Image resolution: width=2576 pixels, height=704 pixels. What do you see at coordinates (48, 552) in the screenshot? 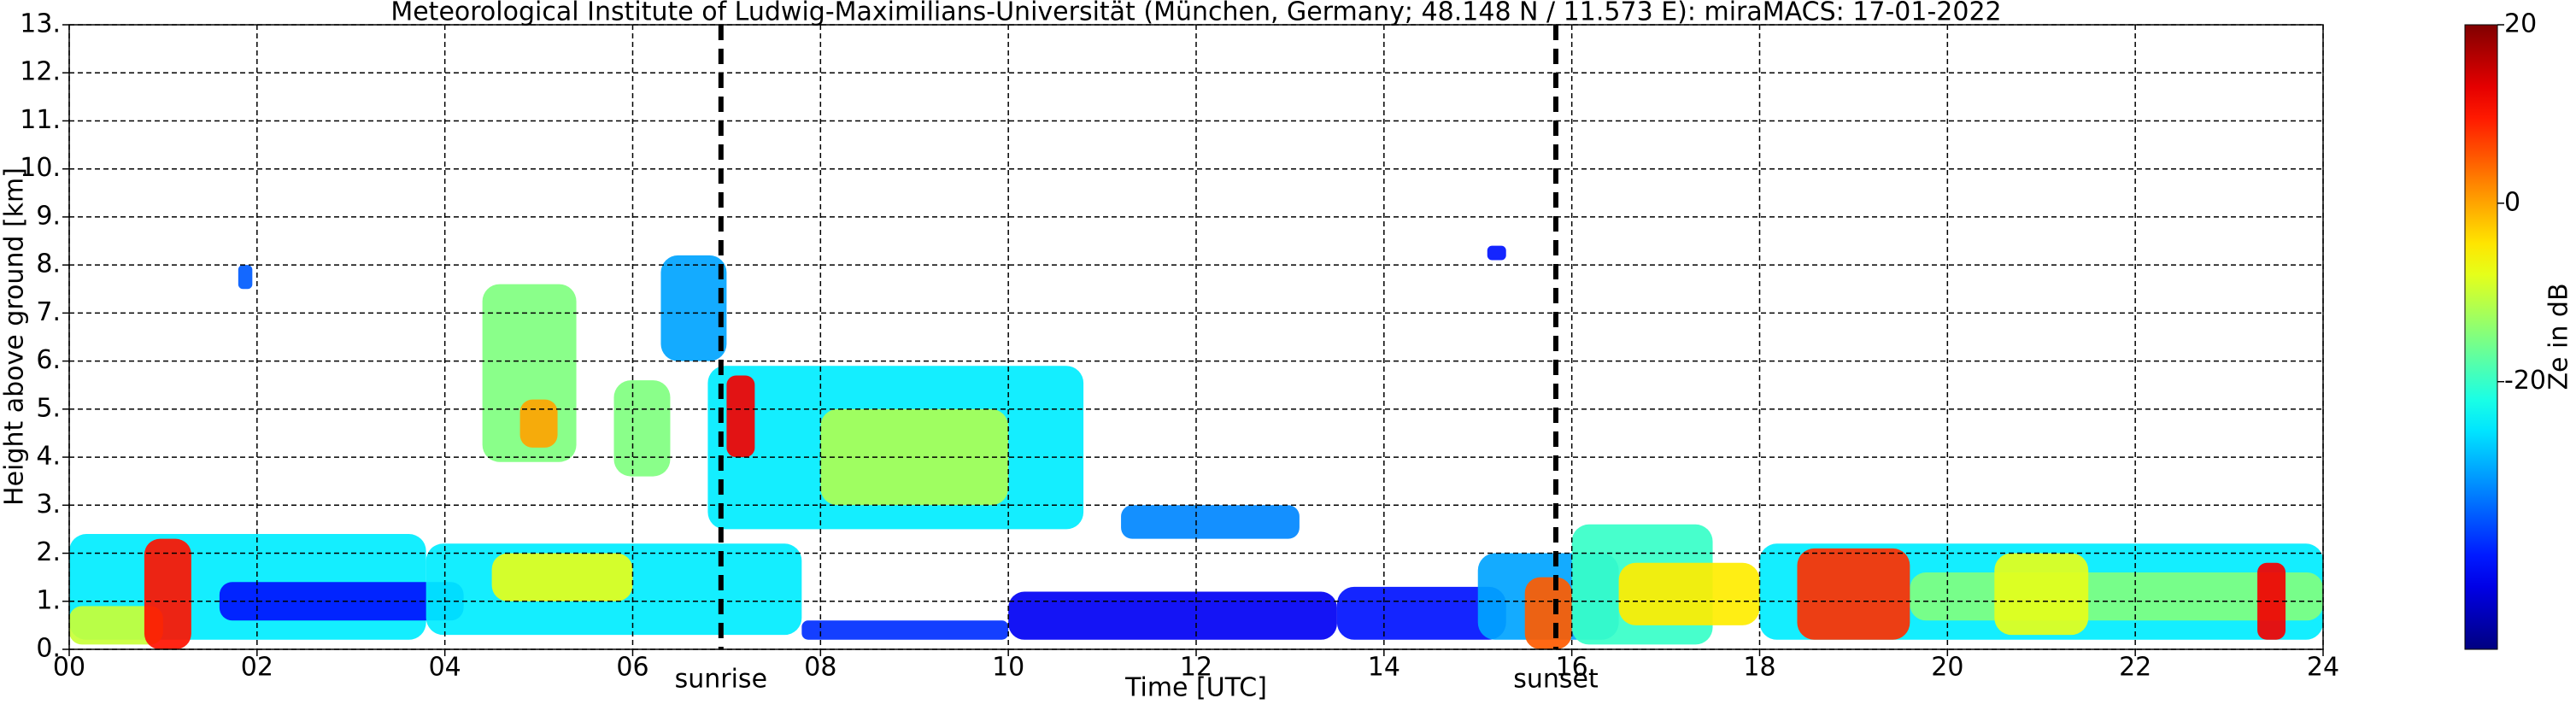
I see `y-tick-label: 2.` at bounding box center [48, 552].